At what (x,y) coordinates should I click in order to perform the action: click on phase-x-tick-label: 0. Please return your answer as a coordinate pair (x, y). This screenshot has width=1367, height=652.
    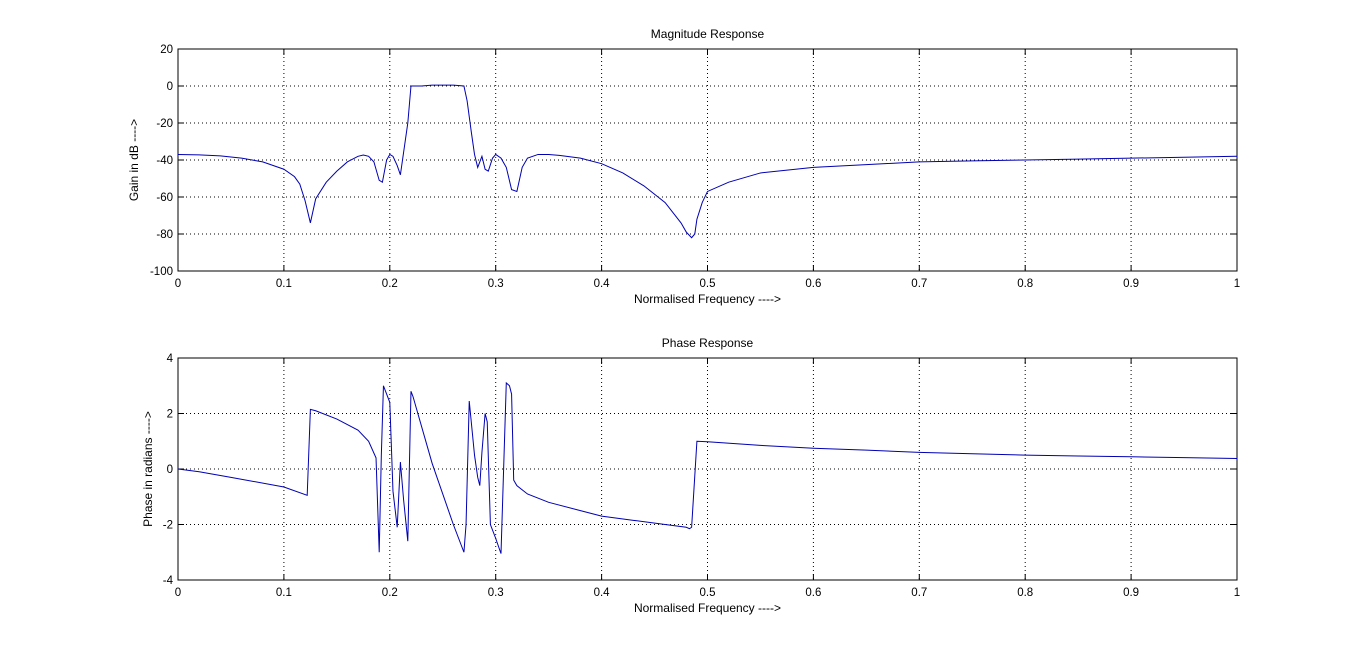
    Looking at the image, I should click on (178, 593).